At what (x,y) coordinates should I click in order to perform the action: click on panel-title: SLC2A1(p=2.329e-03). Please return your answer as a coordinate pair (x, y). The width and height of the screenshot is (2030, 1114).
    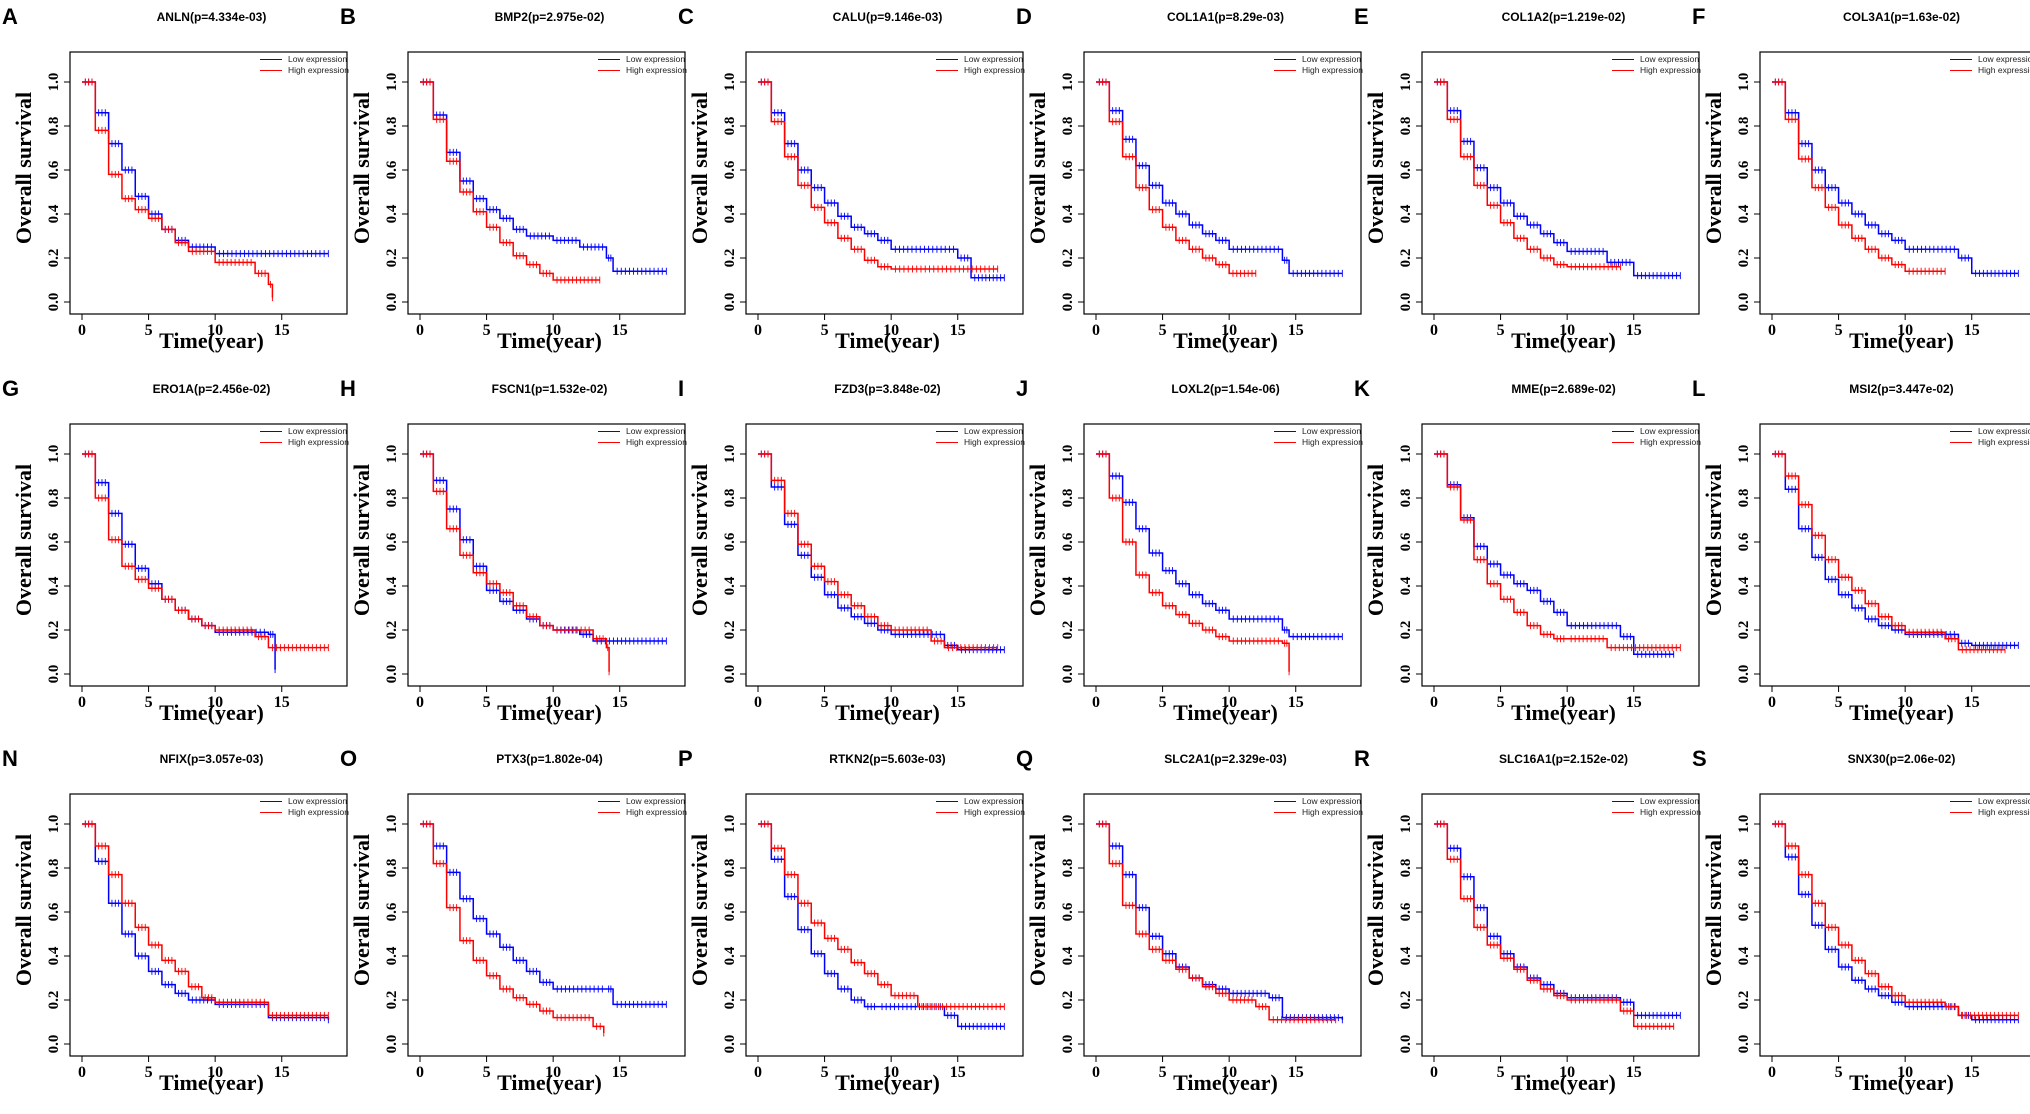
    Looking at the image, I should click on (1225, 759).